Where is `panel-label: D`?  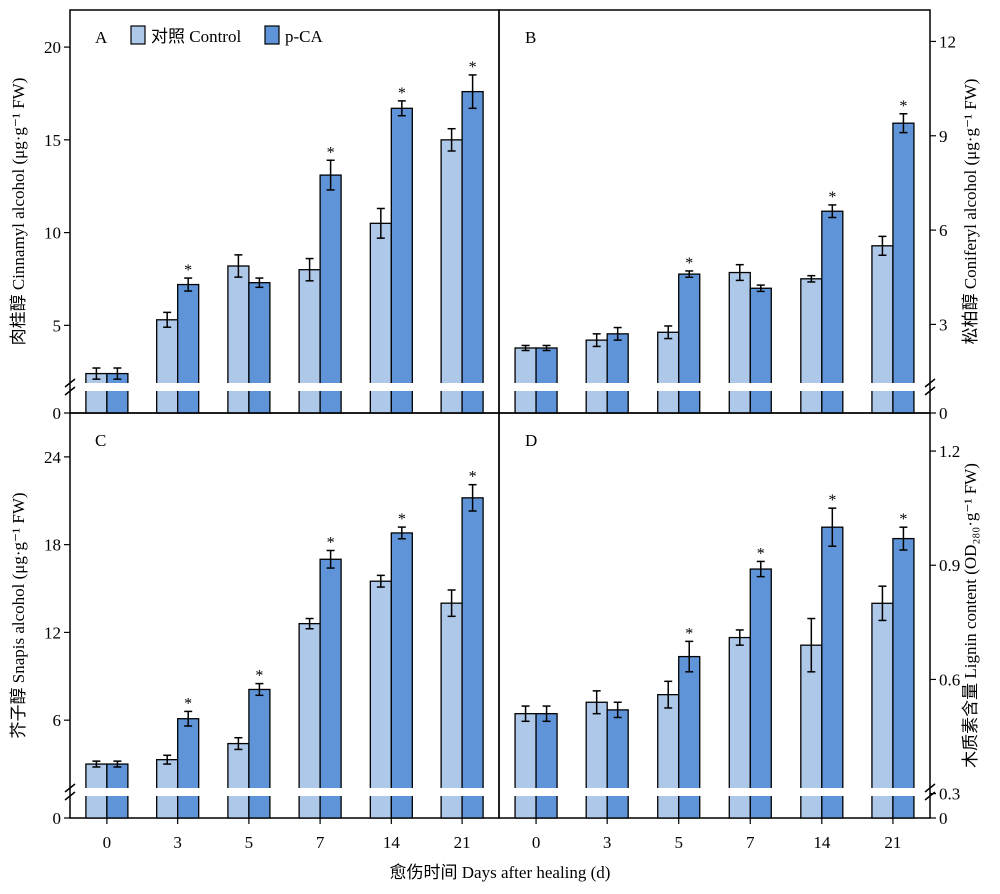 panel-label: D is located at coordinates (531, 440).